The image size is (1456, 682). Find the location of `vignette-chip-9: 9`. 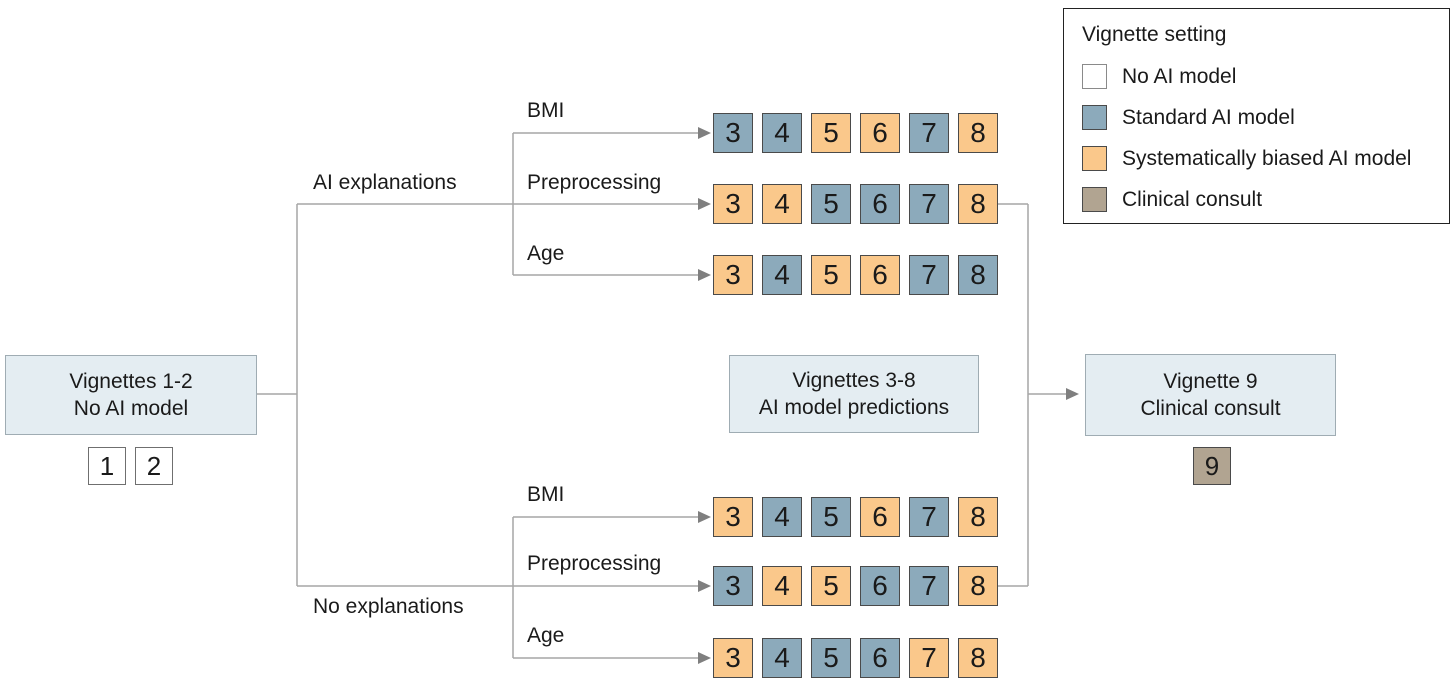

vignette-chip-9: 9 is located at coordinates (1212, 466).